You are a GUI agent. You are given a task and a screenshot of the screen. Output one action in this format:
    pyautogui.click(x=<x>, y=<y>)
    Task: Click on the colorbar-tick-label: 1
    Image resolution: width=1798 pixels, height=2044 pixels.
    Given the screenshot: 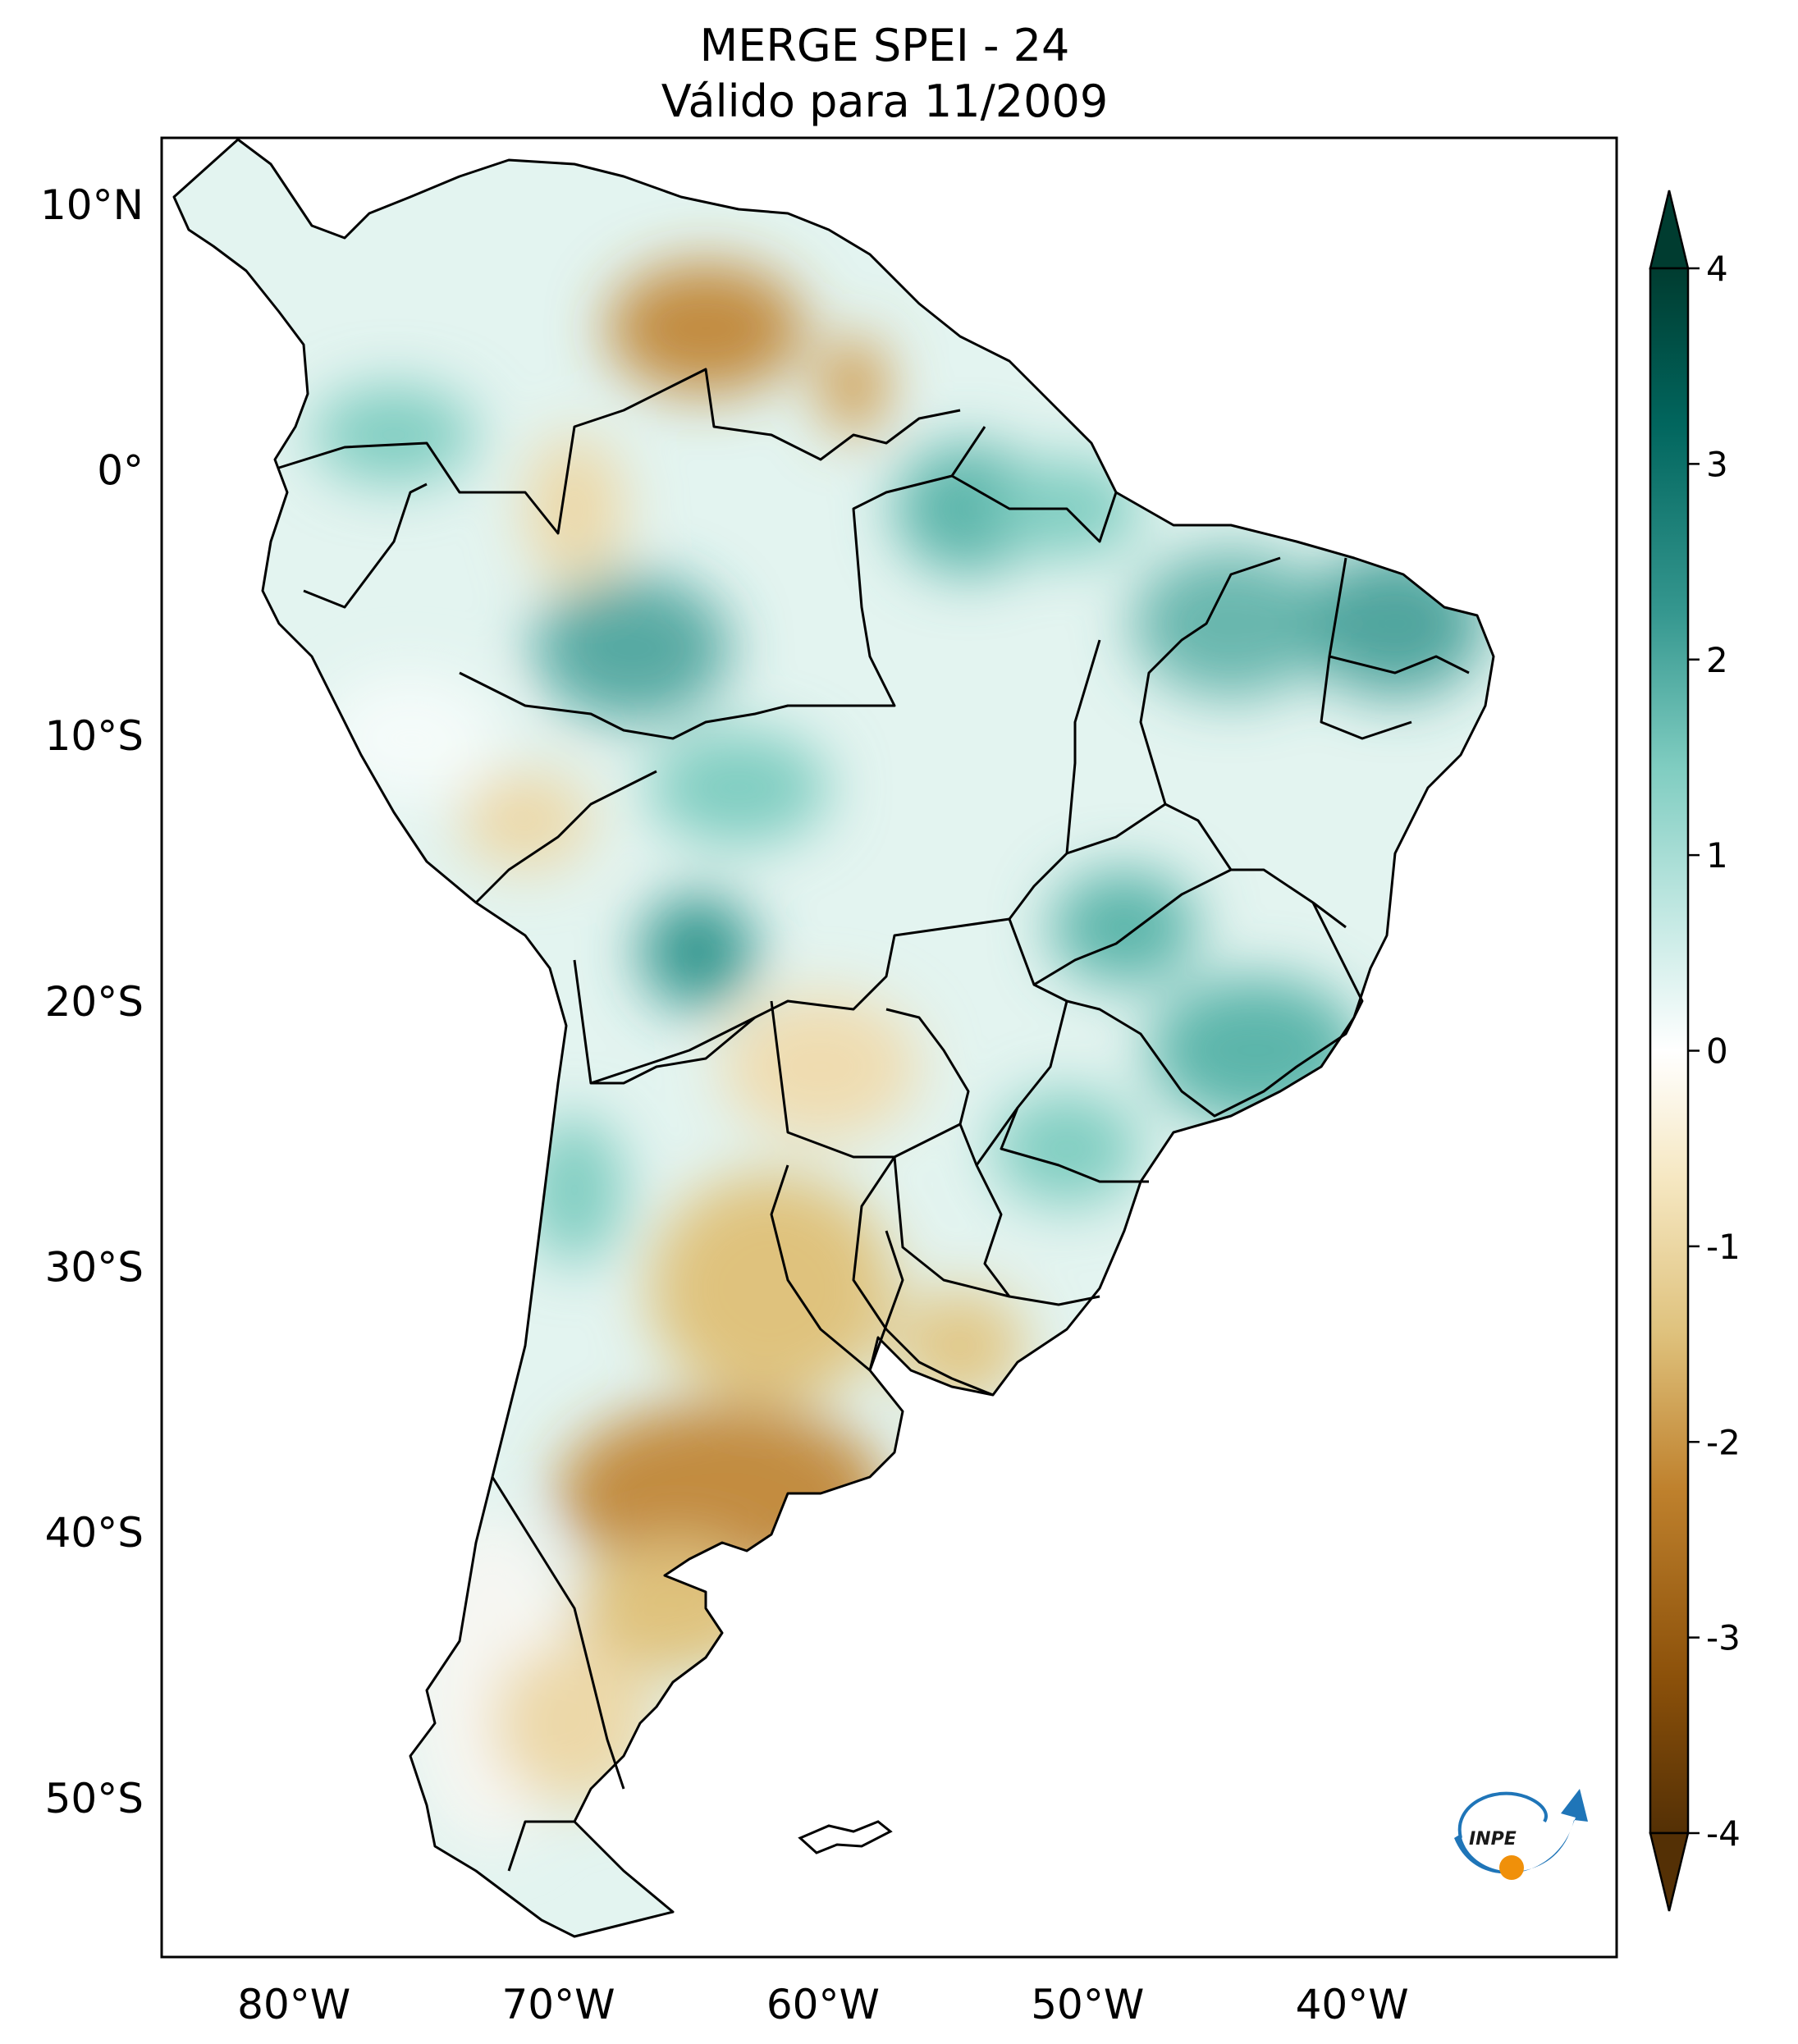 What is the action you would take?
    pyautogui.click(x=1717, y=856)
    